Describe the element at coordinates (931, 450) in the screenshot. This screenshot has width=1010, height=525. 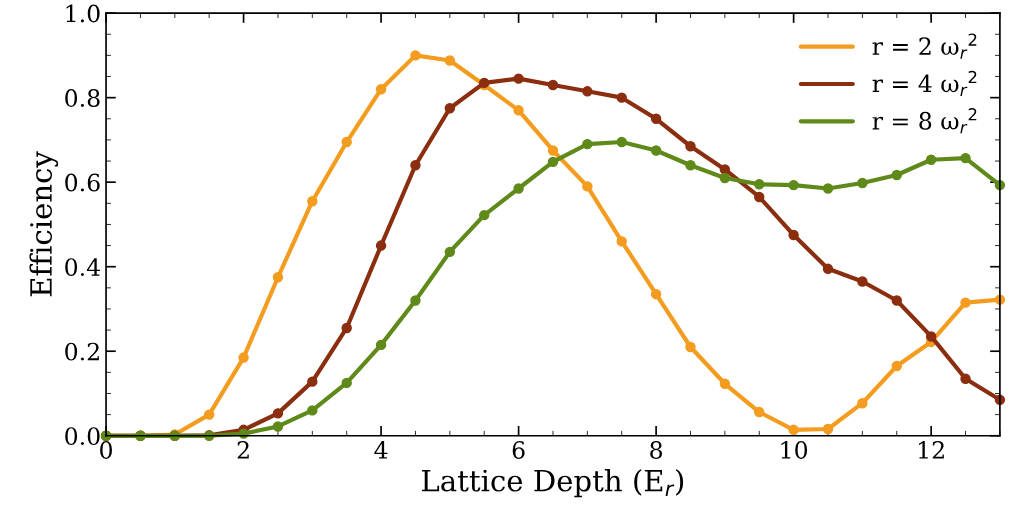
I see `x-tick-label: 12` at that location.